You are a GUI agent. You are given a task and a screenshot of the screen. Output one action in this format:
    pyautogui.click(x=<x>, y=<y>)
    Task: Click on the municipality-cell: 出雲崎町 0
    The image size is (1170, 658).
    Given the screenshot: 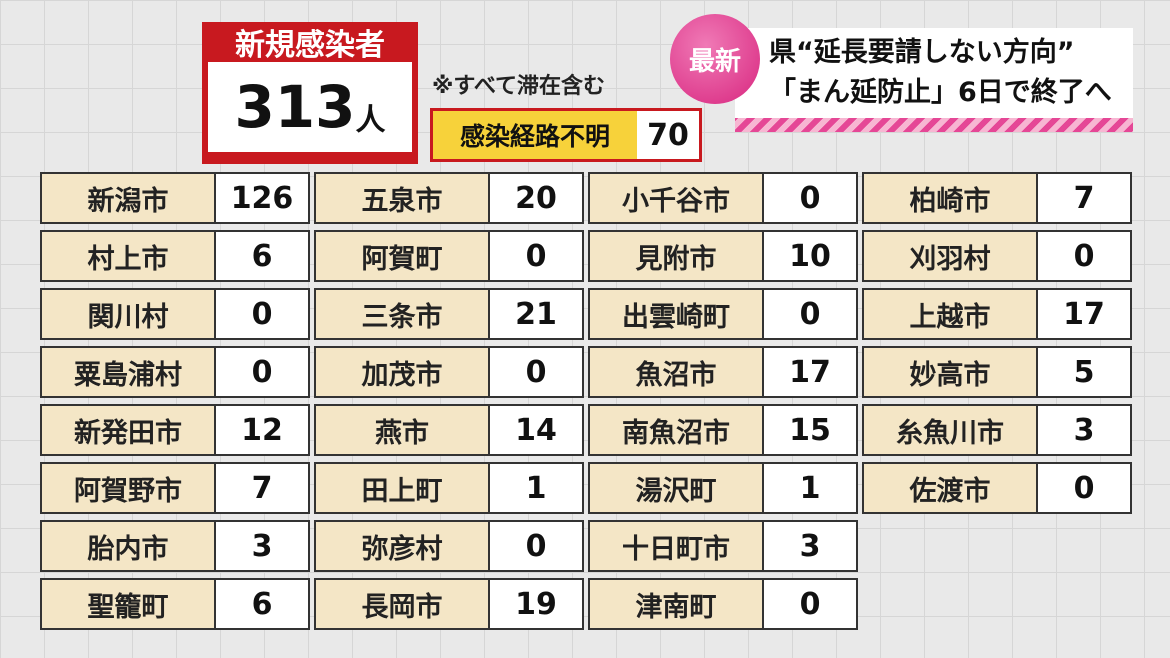 What is the action you would take?
    pyautogui.click(x=723, y=314)
    